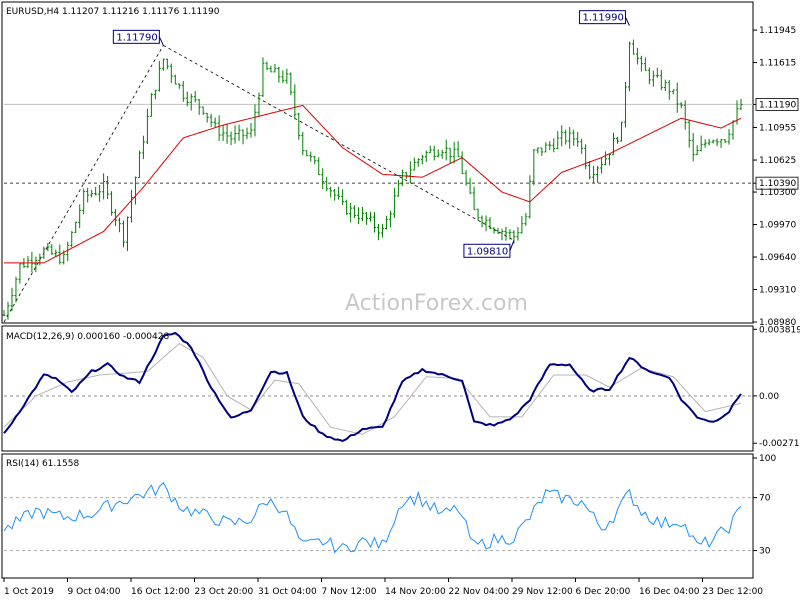  What do you see at coordinates (160, 592) in the screenshot?
I see `x-tick-label: 16 Oct 12:00` at bounding box center [160, 592].